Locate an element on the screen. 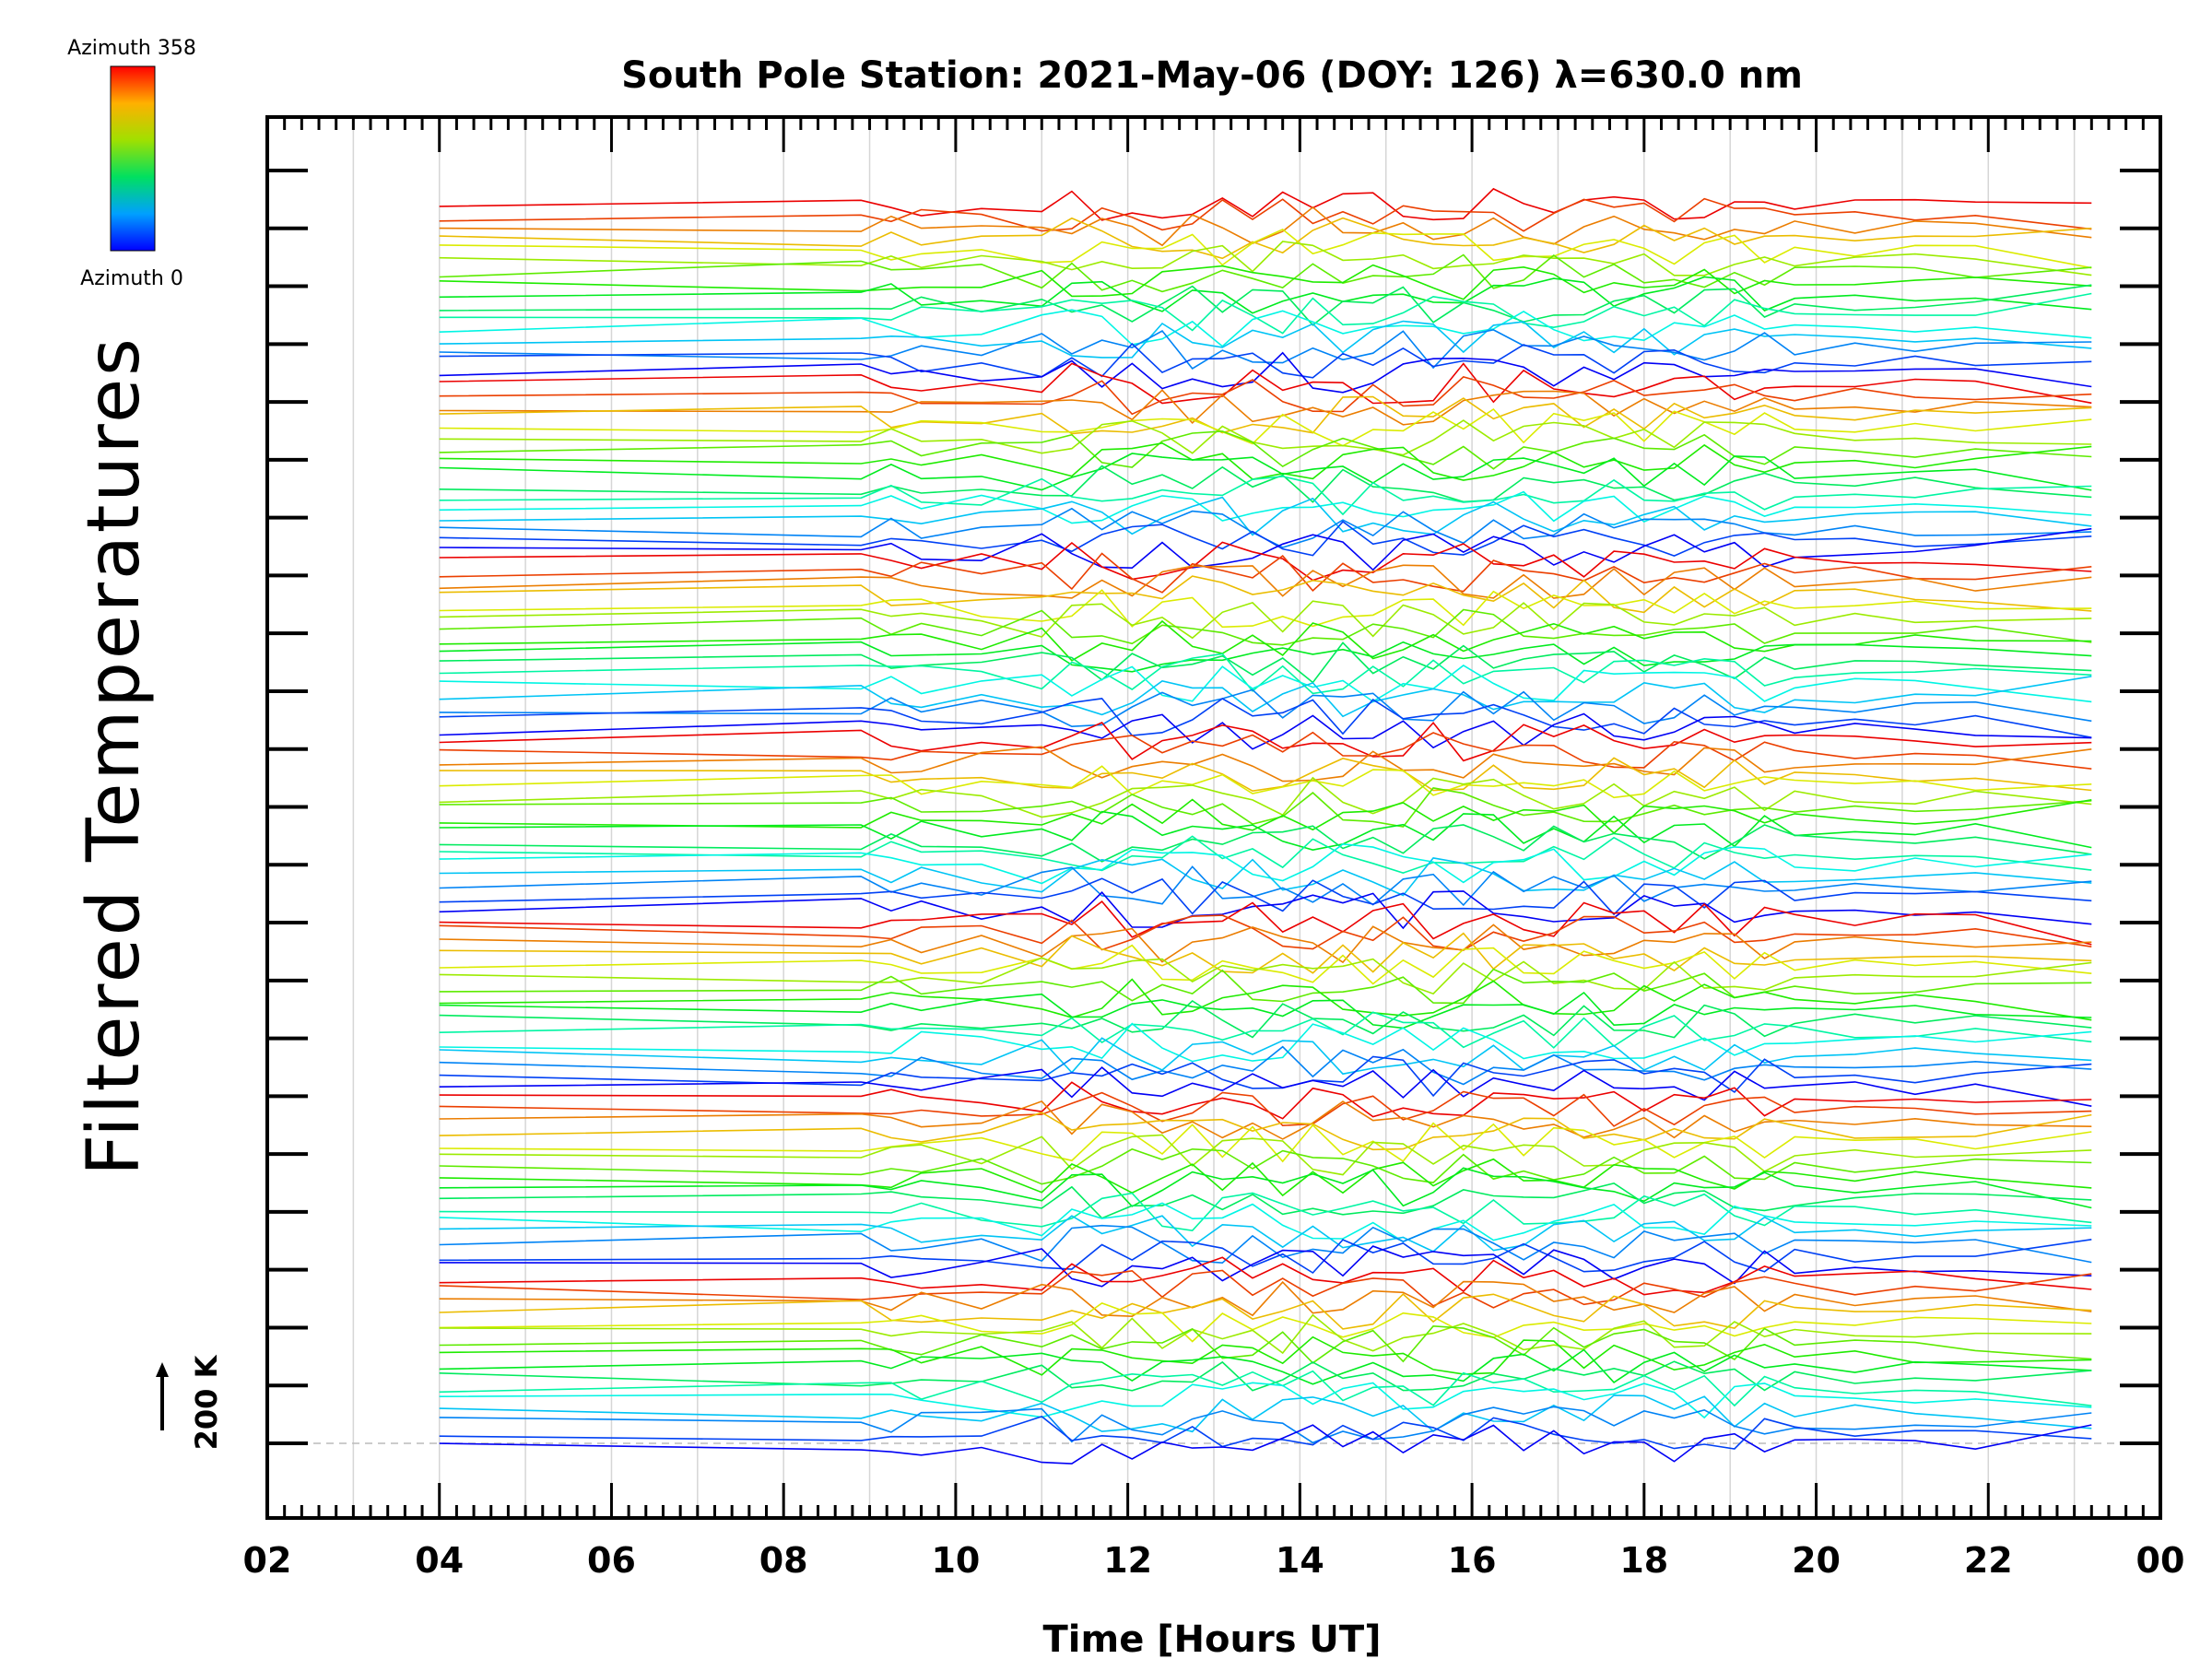 This screenshot has height=1659, width=2212. x-tick-label: 22 is located at coordinates (1988, 1560).